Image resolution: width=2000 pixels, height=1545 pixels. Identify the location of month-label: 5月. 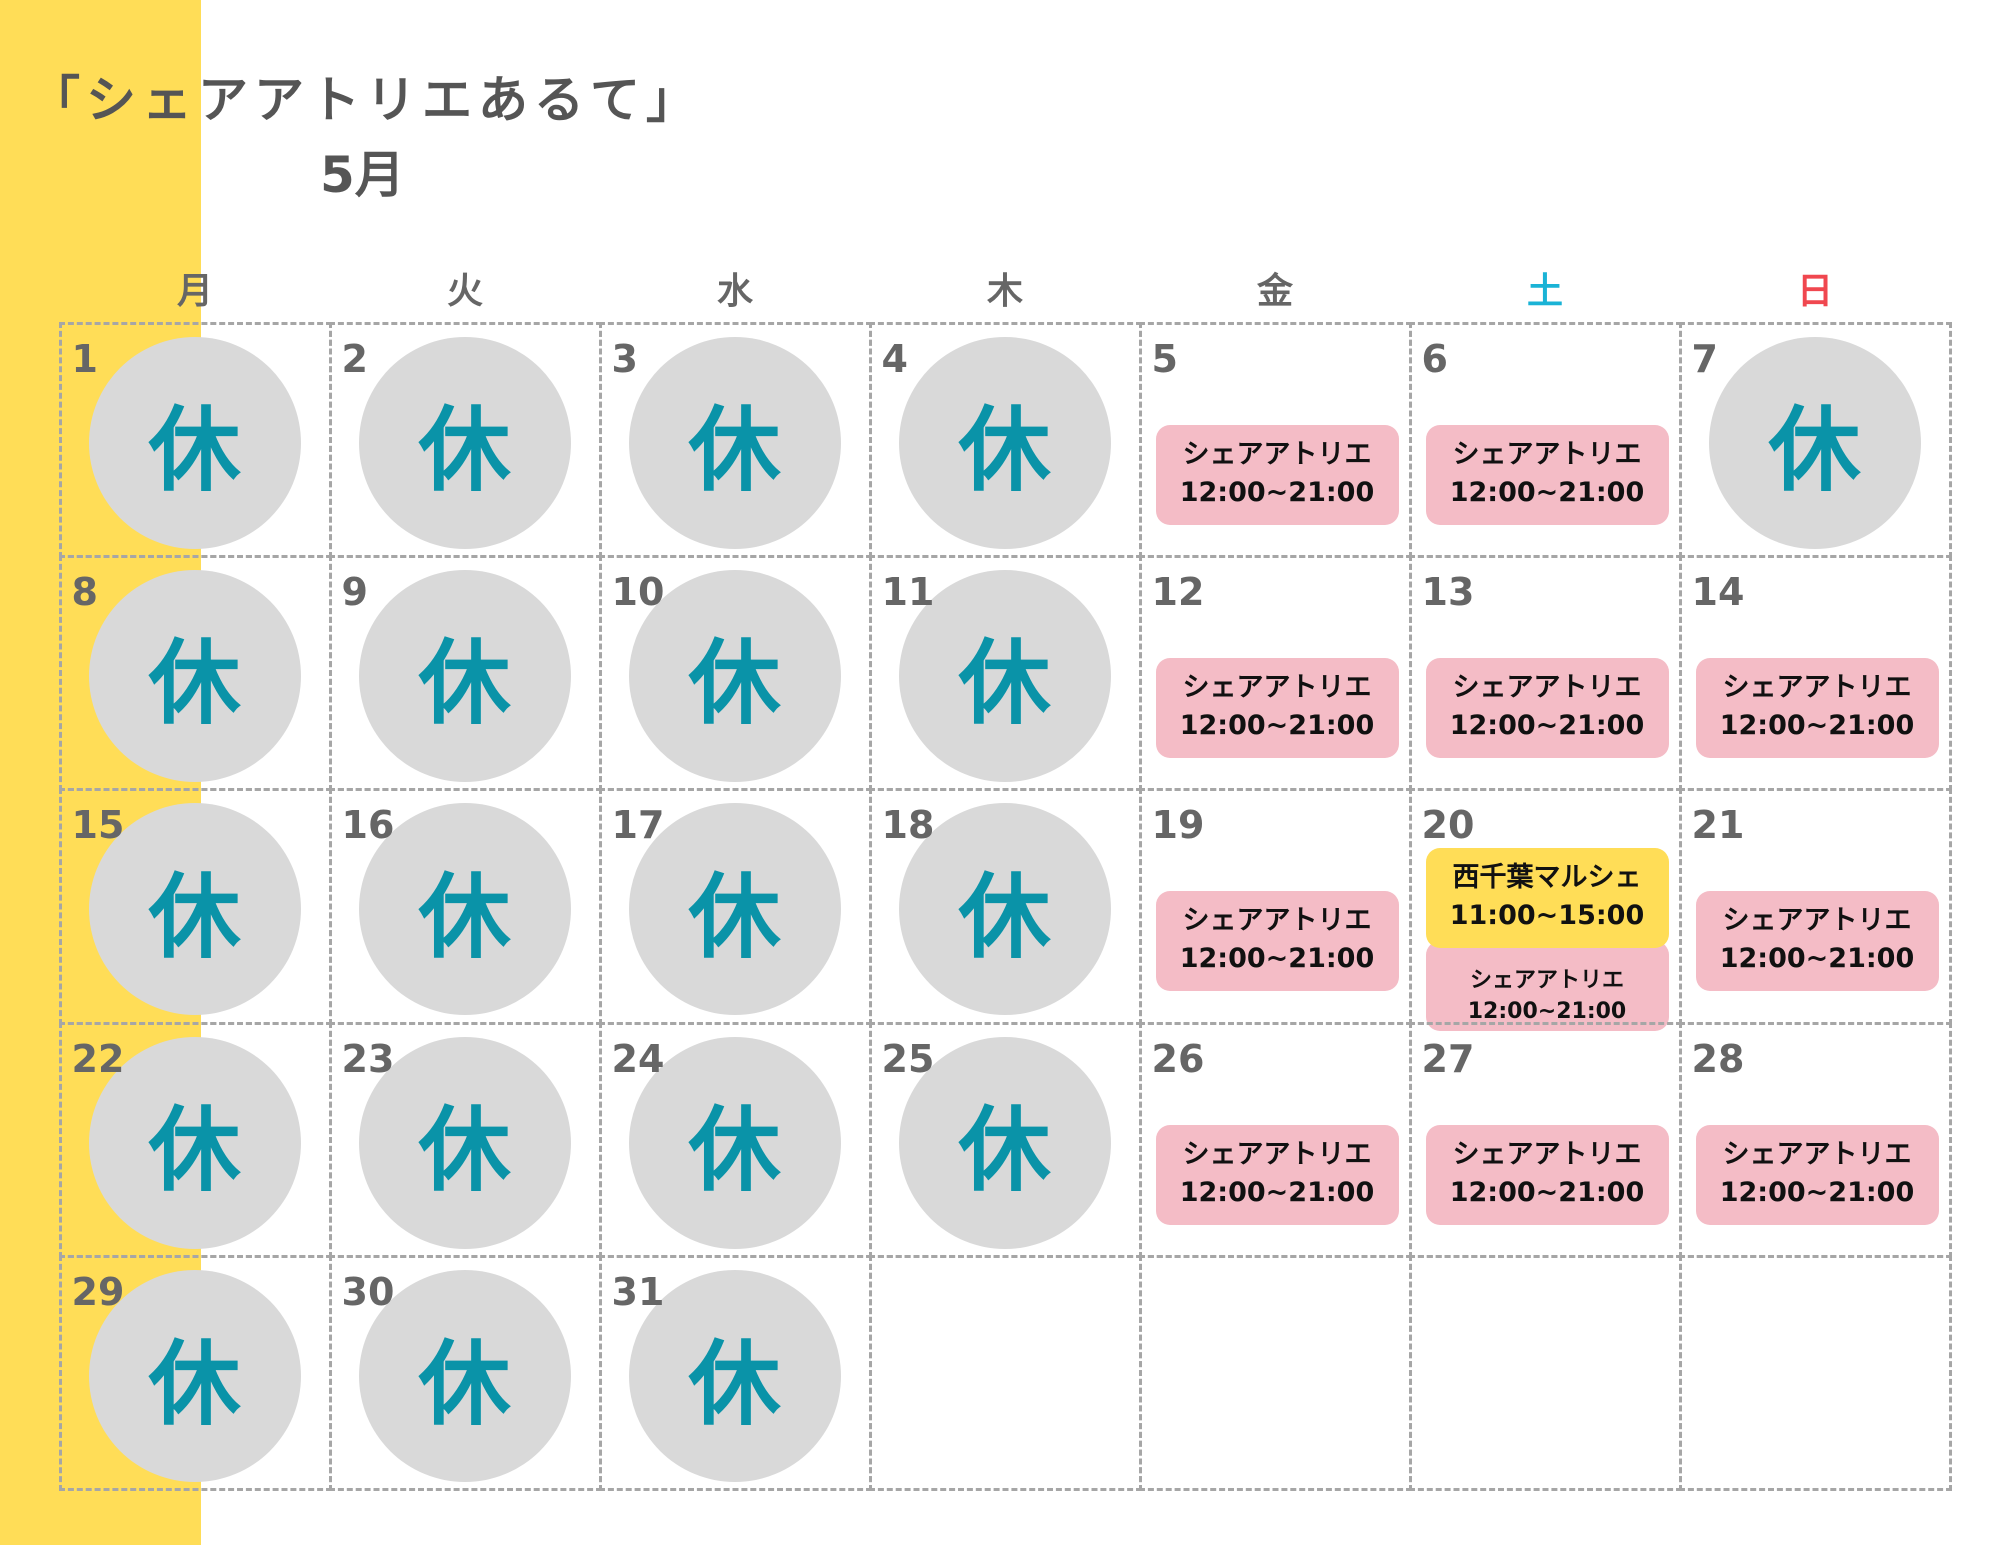
(362, 175).